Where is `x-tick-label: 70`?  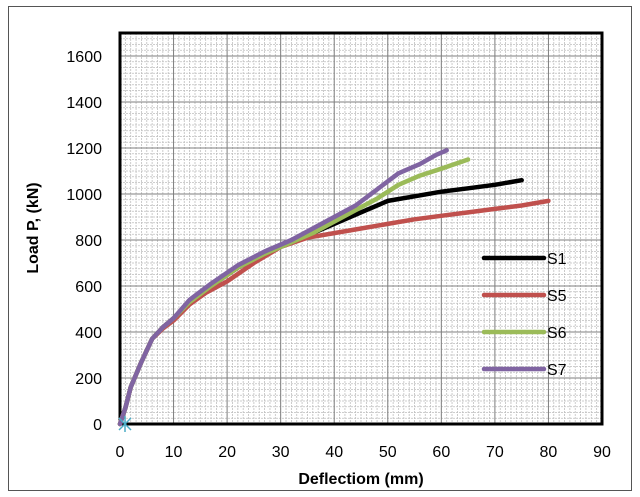 x-tick-label: 70 is located at coordinates (495, 452).